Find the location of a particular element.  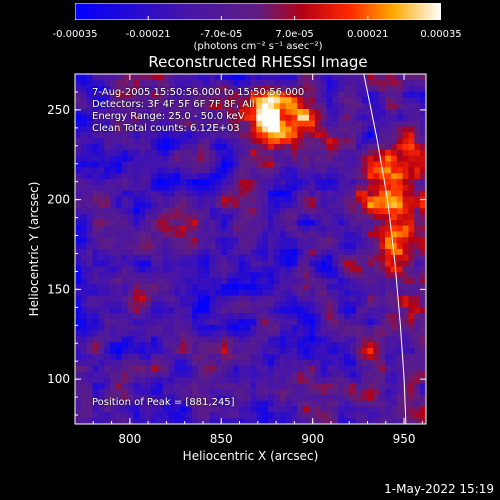

footer-date: 1-May-2022 15:19 is located at coordinates (439, 489).